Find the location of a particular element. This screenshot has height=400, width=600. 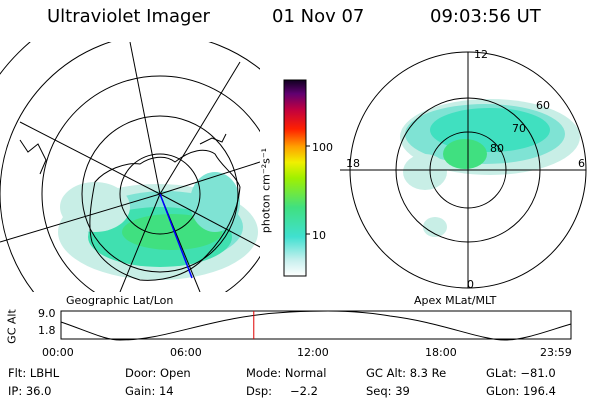

colorbar-tick-10: 10 is located at coordinates (319, 235).